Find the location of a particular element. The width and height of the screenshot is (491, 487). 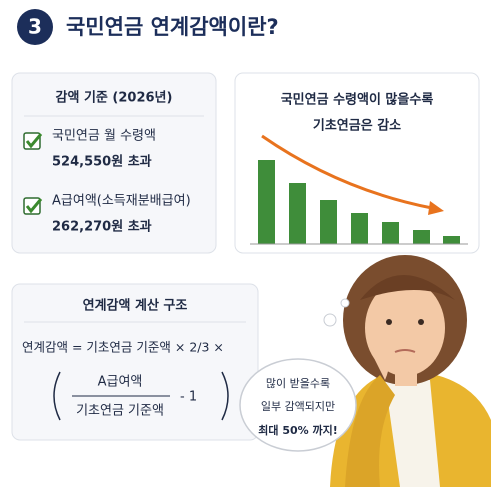

criteria-value: 262,270원 초과 is located at coordinates (102, 227).